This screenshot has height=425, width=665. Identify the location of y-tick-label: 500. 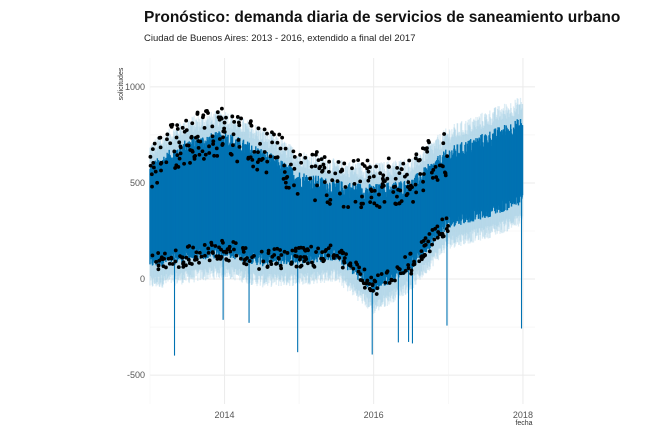
(137, 183).